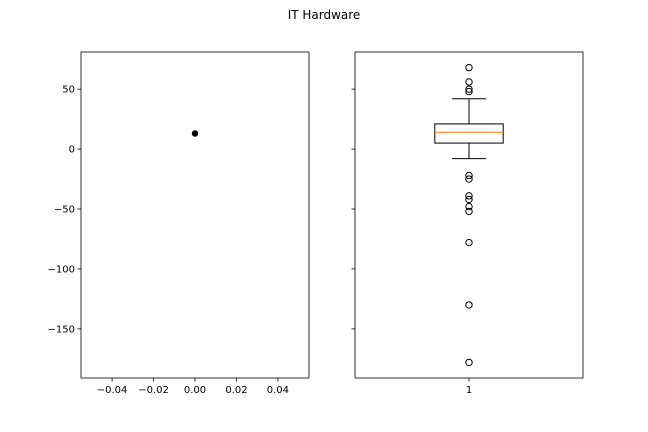 The height and width of the screenshot is (432, 648). What do you see at coordinates (153, 390) in the screenshot?
I see `scatter-xtick-label: −0.02` at bounding box center [153, 390].